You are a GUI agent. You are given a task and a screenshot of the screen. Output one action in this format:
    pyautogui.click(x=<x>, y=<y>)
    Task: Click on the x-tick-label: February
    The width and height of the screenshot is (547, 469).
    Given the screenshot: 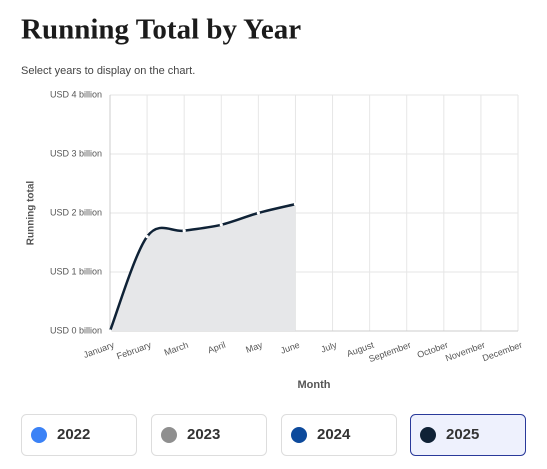 What is the action you would take?
    pyautogui.click(x=134, y=351)
    